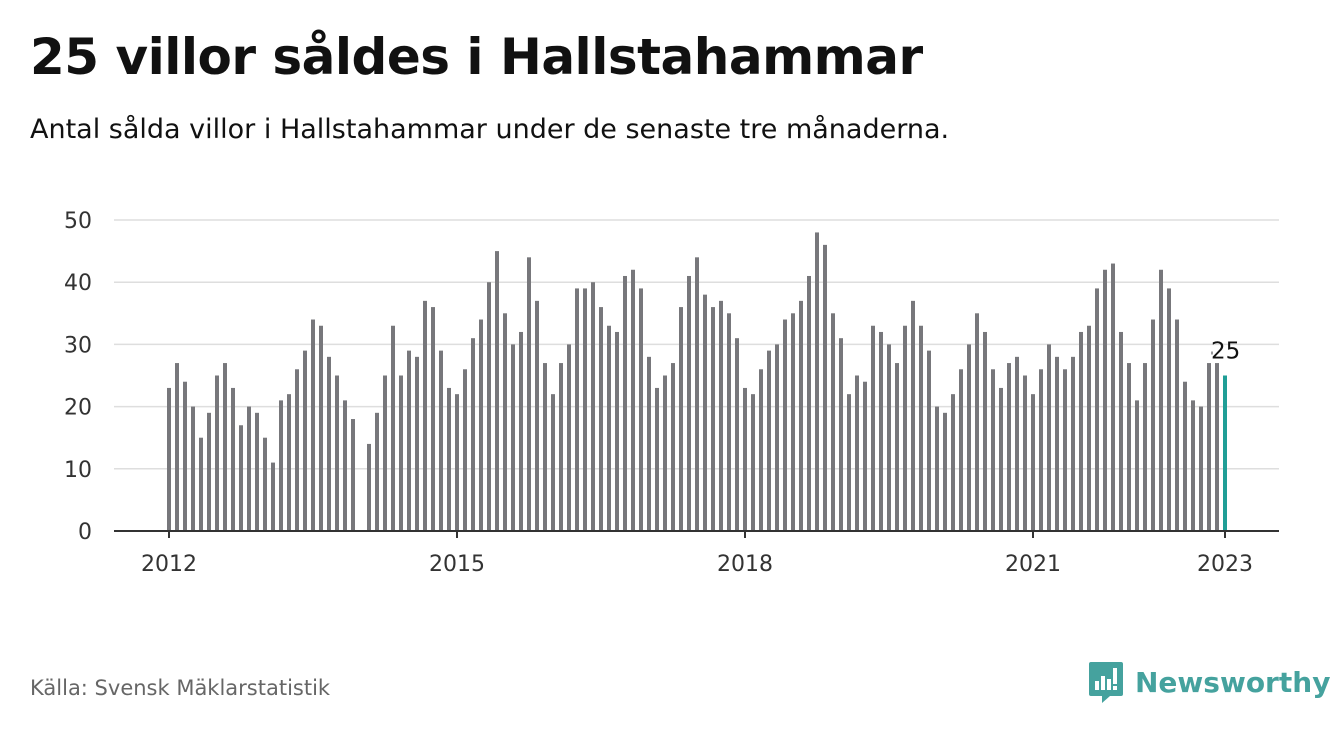 The width and height of the screenshot is (1340, 734). Describe the element at coordinates (476, 57) in the screenshot. I see `chart-title: 25 villor såldes i Hallstahammar` at that location.